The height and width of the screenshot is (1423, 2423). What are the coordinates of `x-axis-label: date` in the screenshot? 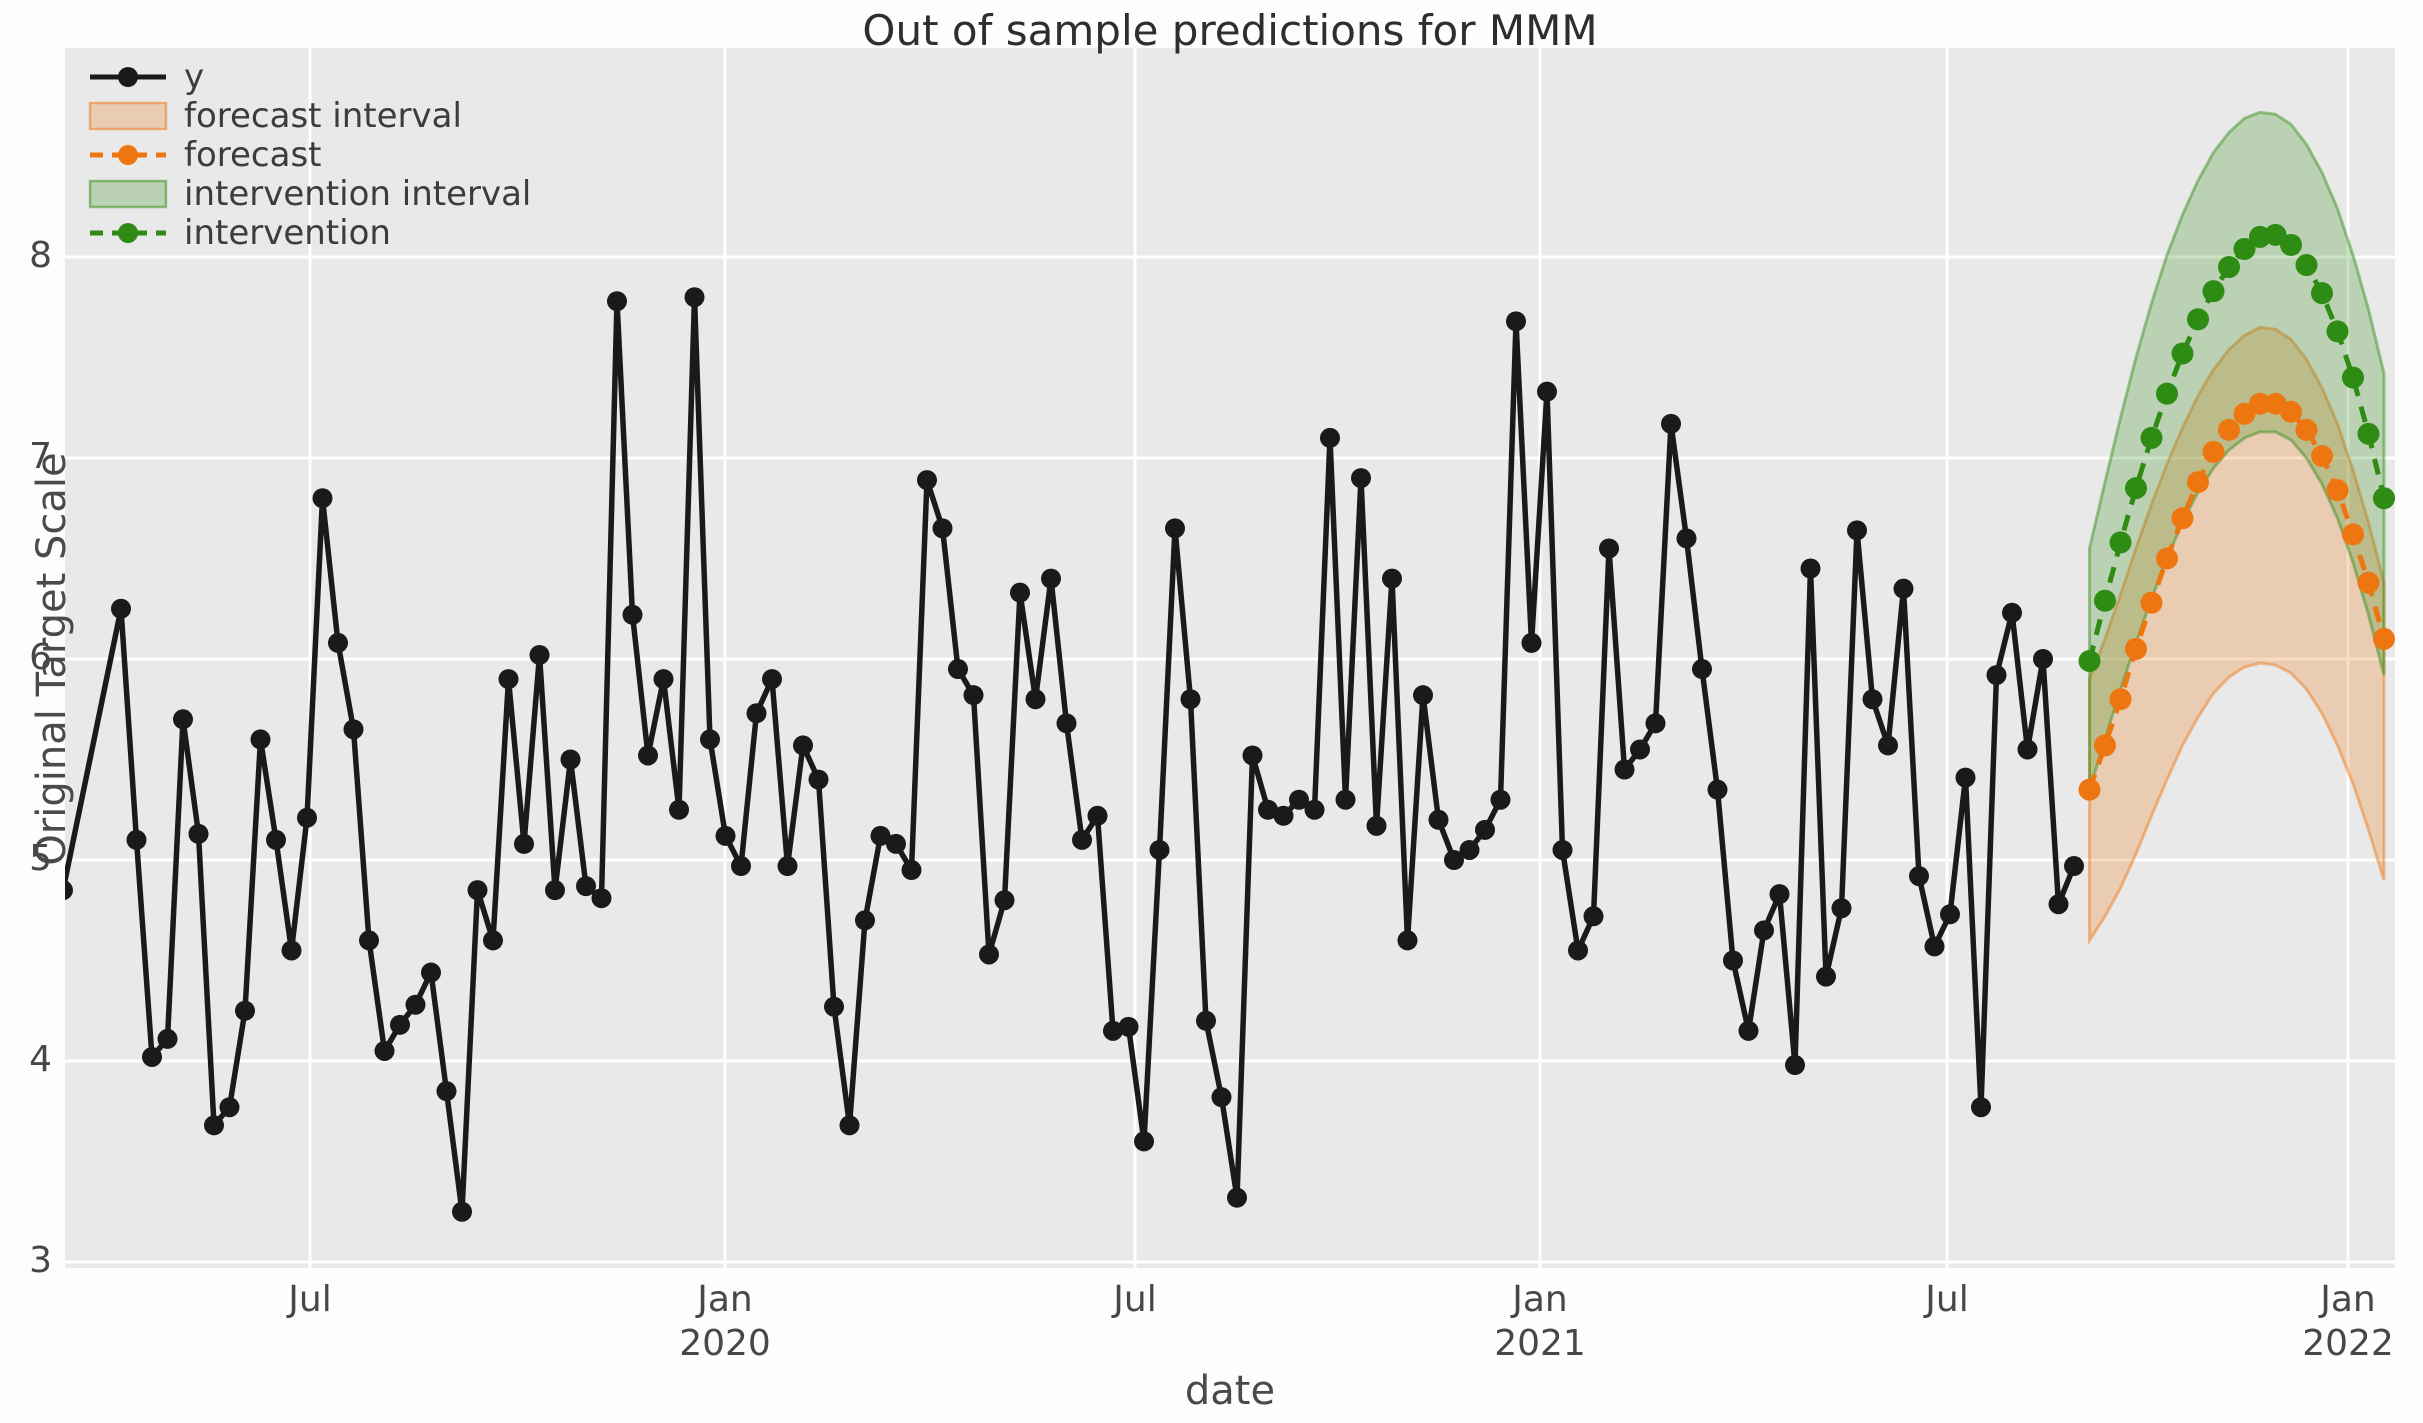 It's located at (1230, 1391).